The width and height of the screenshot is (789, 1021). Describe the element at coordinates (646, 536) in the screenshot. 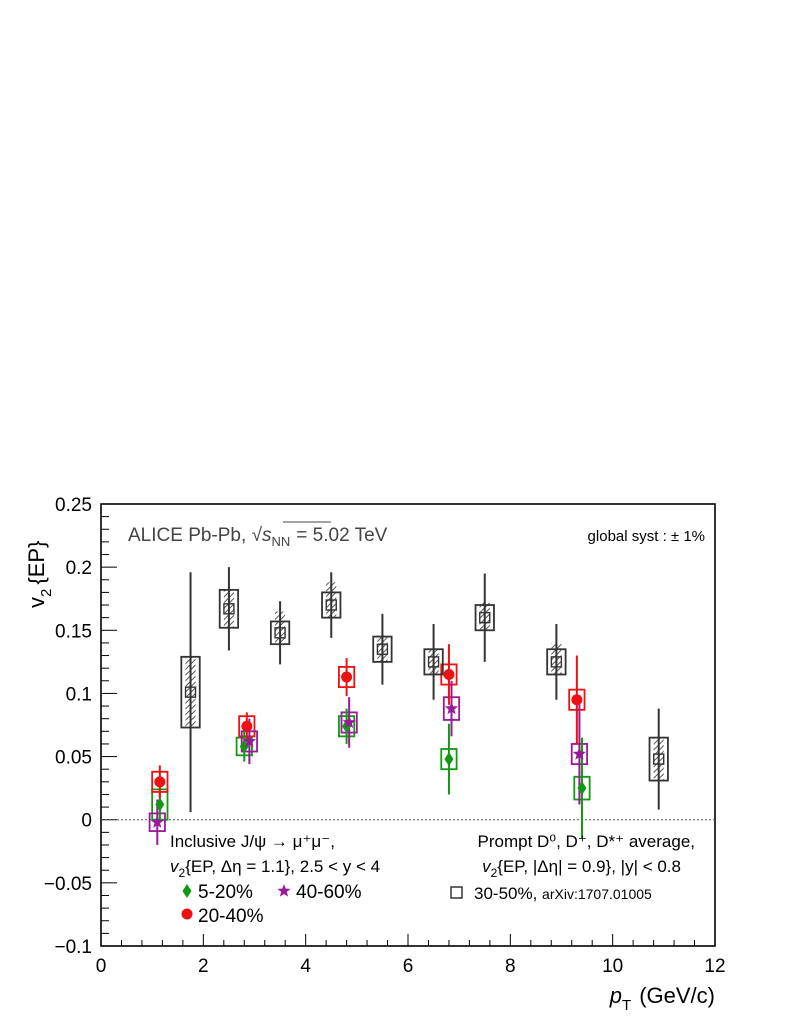

I see `global-syst-label: global syst : ± 1%` at that location.